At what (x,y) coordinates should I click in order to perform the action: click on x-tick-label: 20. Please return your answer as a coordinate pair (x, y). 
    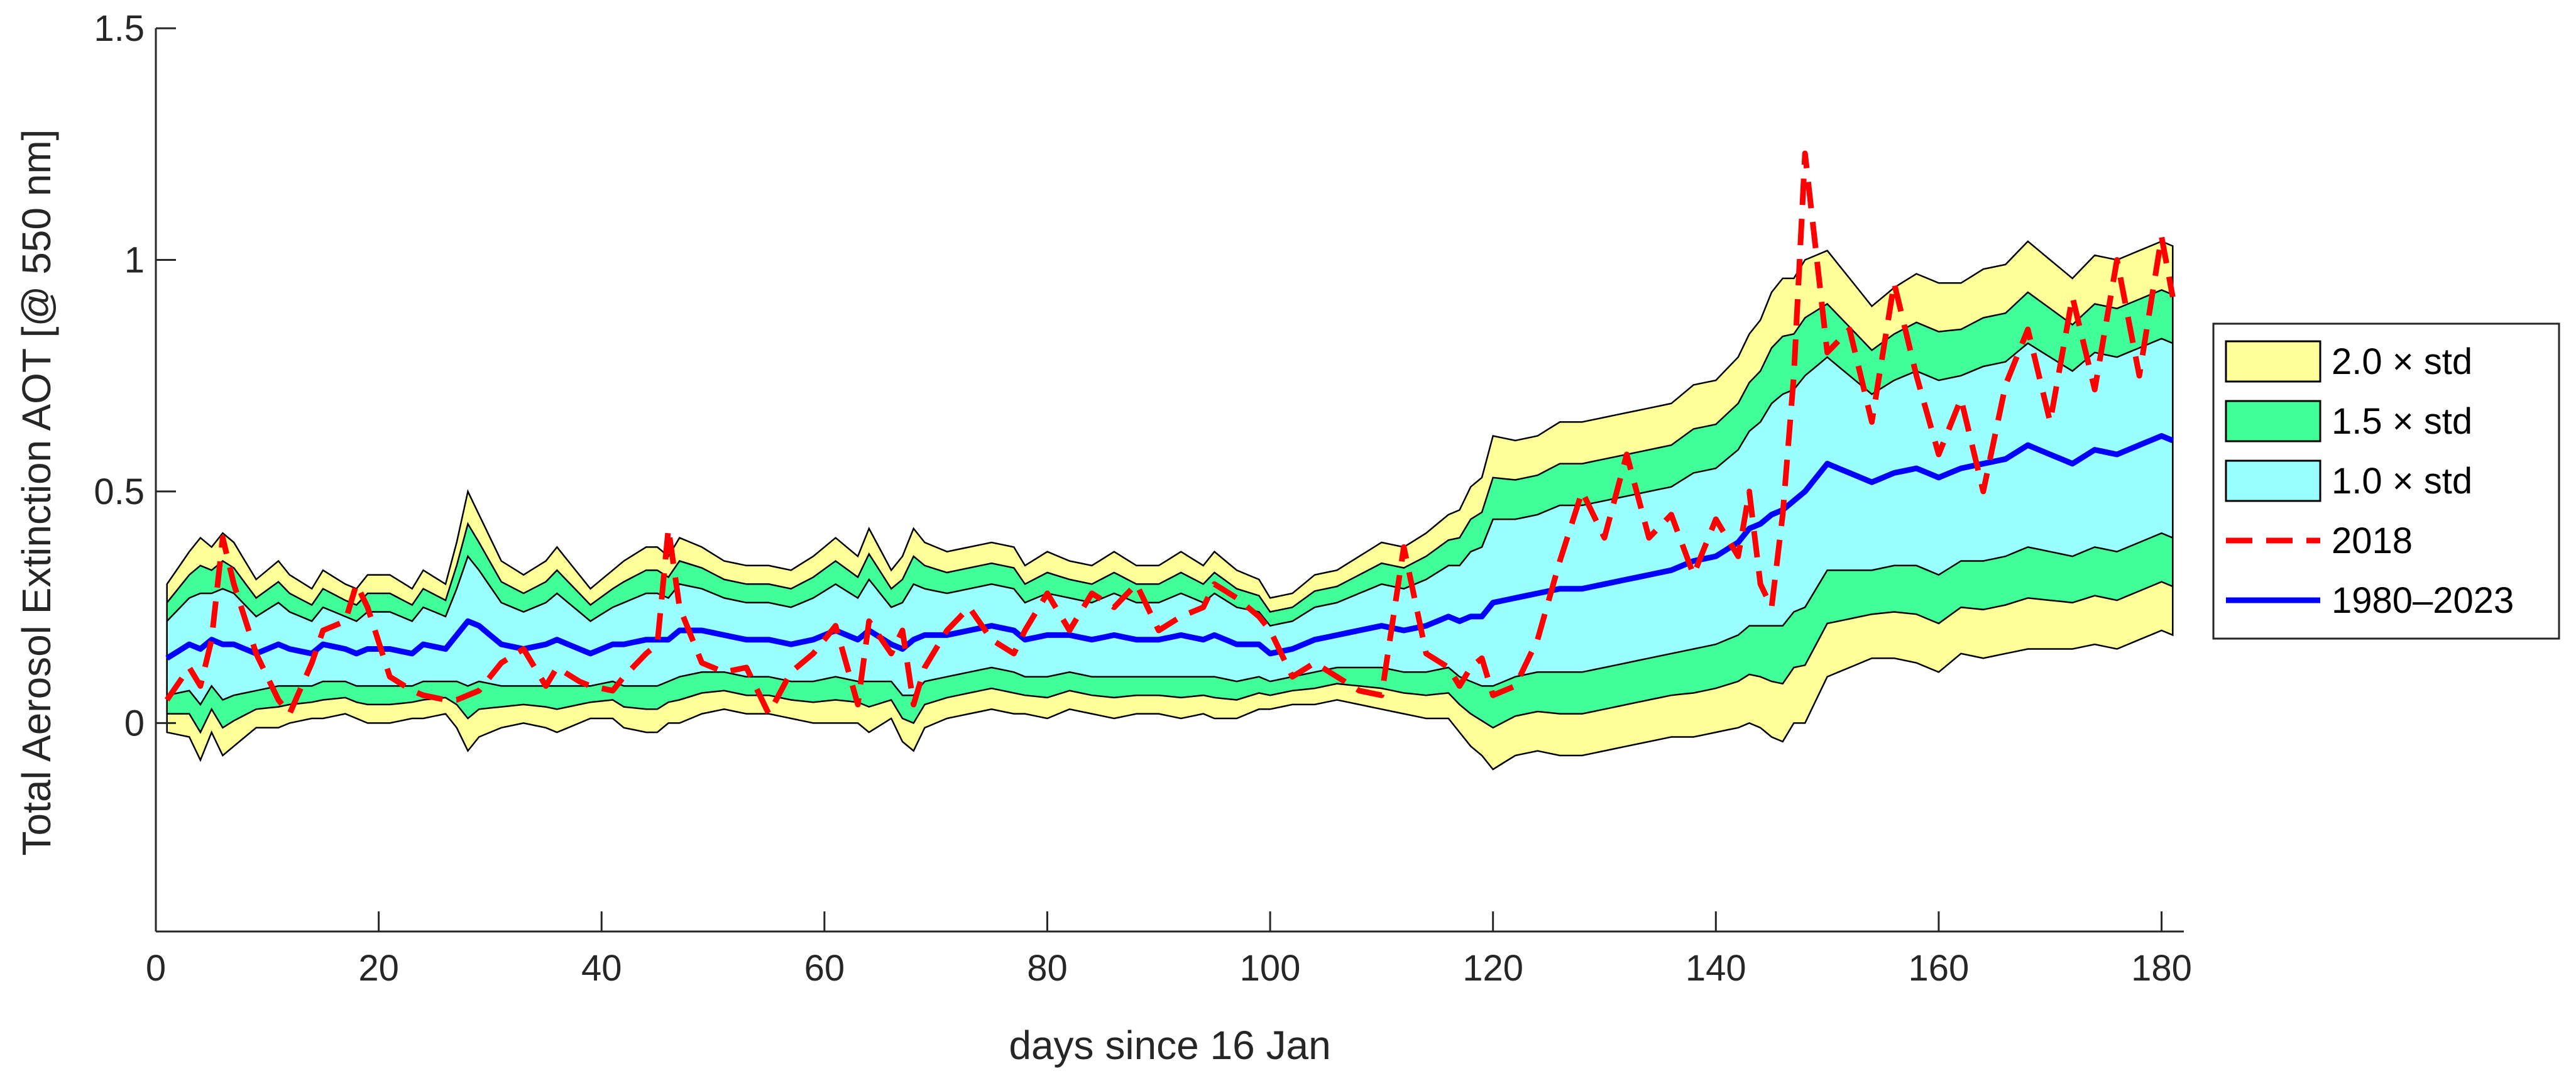
    Looking at the image, I should click on (378, 968).